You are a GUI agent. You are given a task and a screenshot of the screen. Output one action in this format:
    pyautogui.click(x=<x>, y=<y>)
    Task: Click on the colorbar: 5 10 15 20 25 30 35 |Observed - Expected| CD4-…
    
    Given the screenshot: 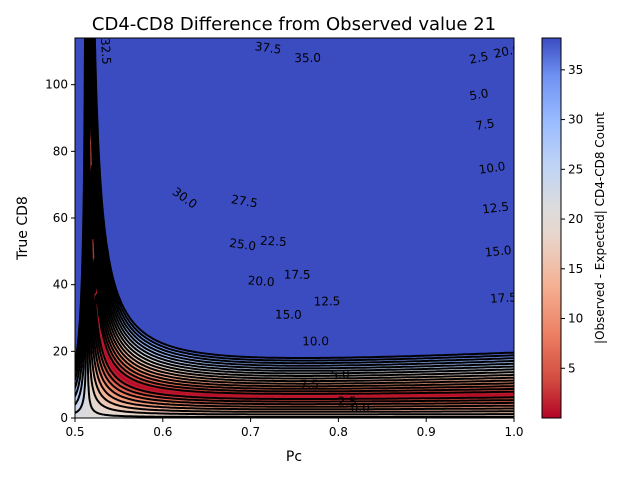 What is the action you would take?
    pyautogui.click(x=574, y=228)
    